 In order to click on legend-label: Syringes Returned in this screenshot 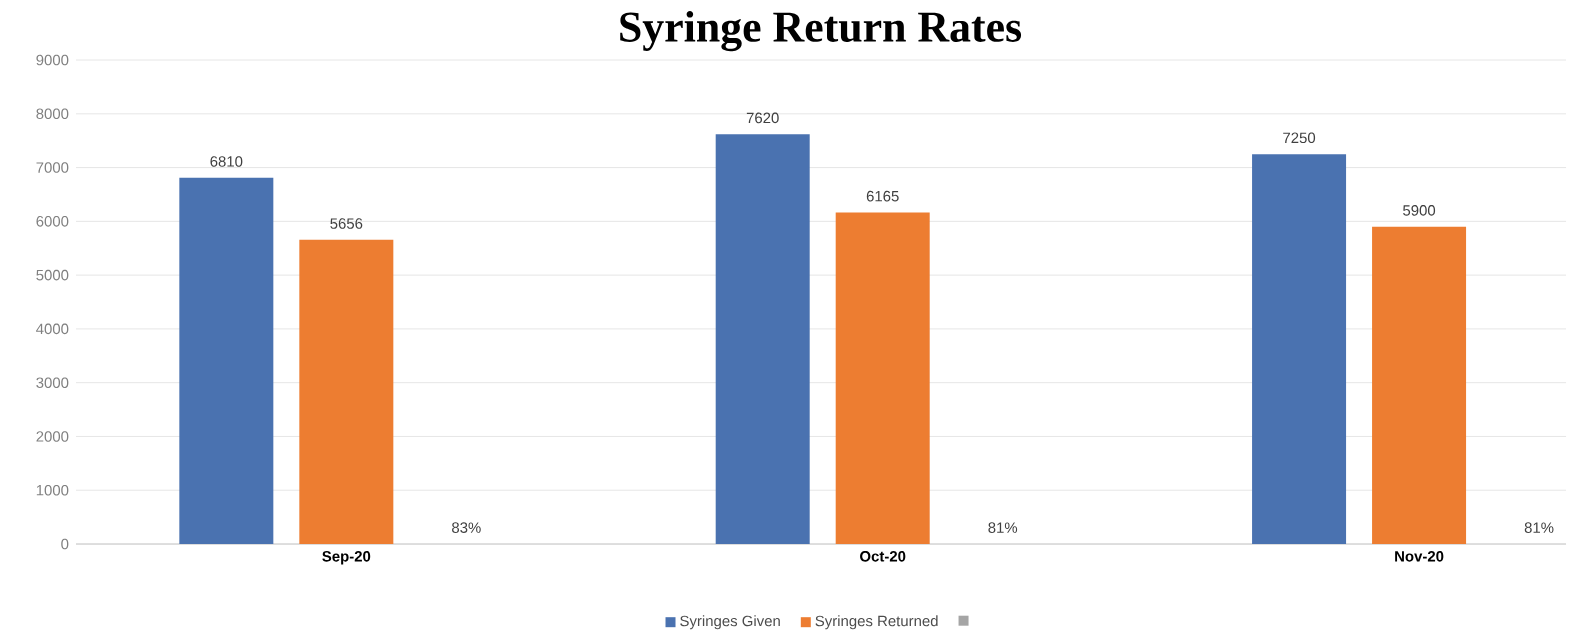, I will do `click(876, 622)`.